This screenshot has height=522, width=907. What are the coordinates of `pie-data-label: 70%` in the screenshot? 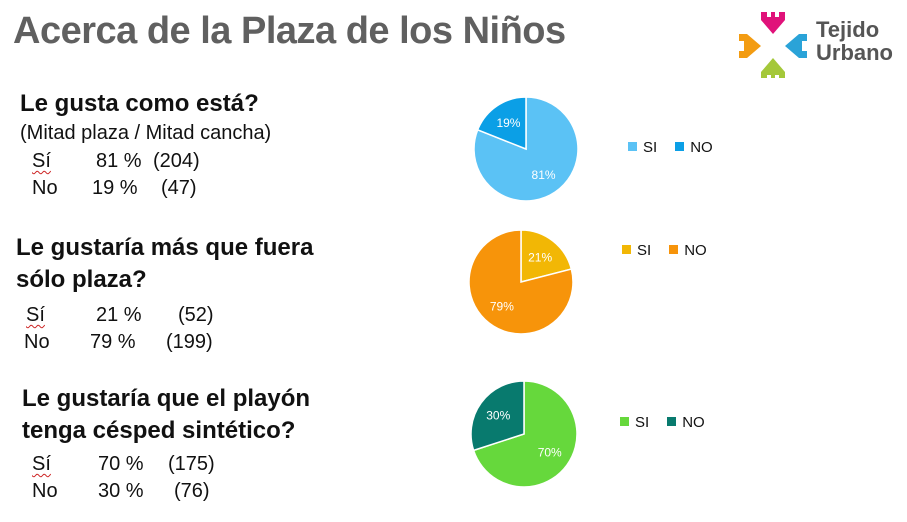 It's located at (550, 453).